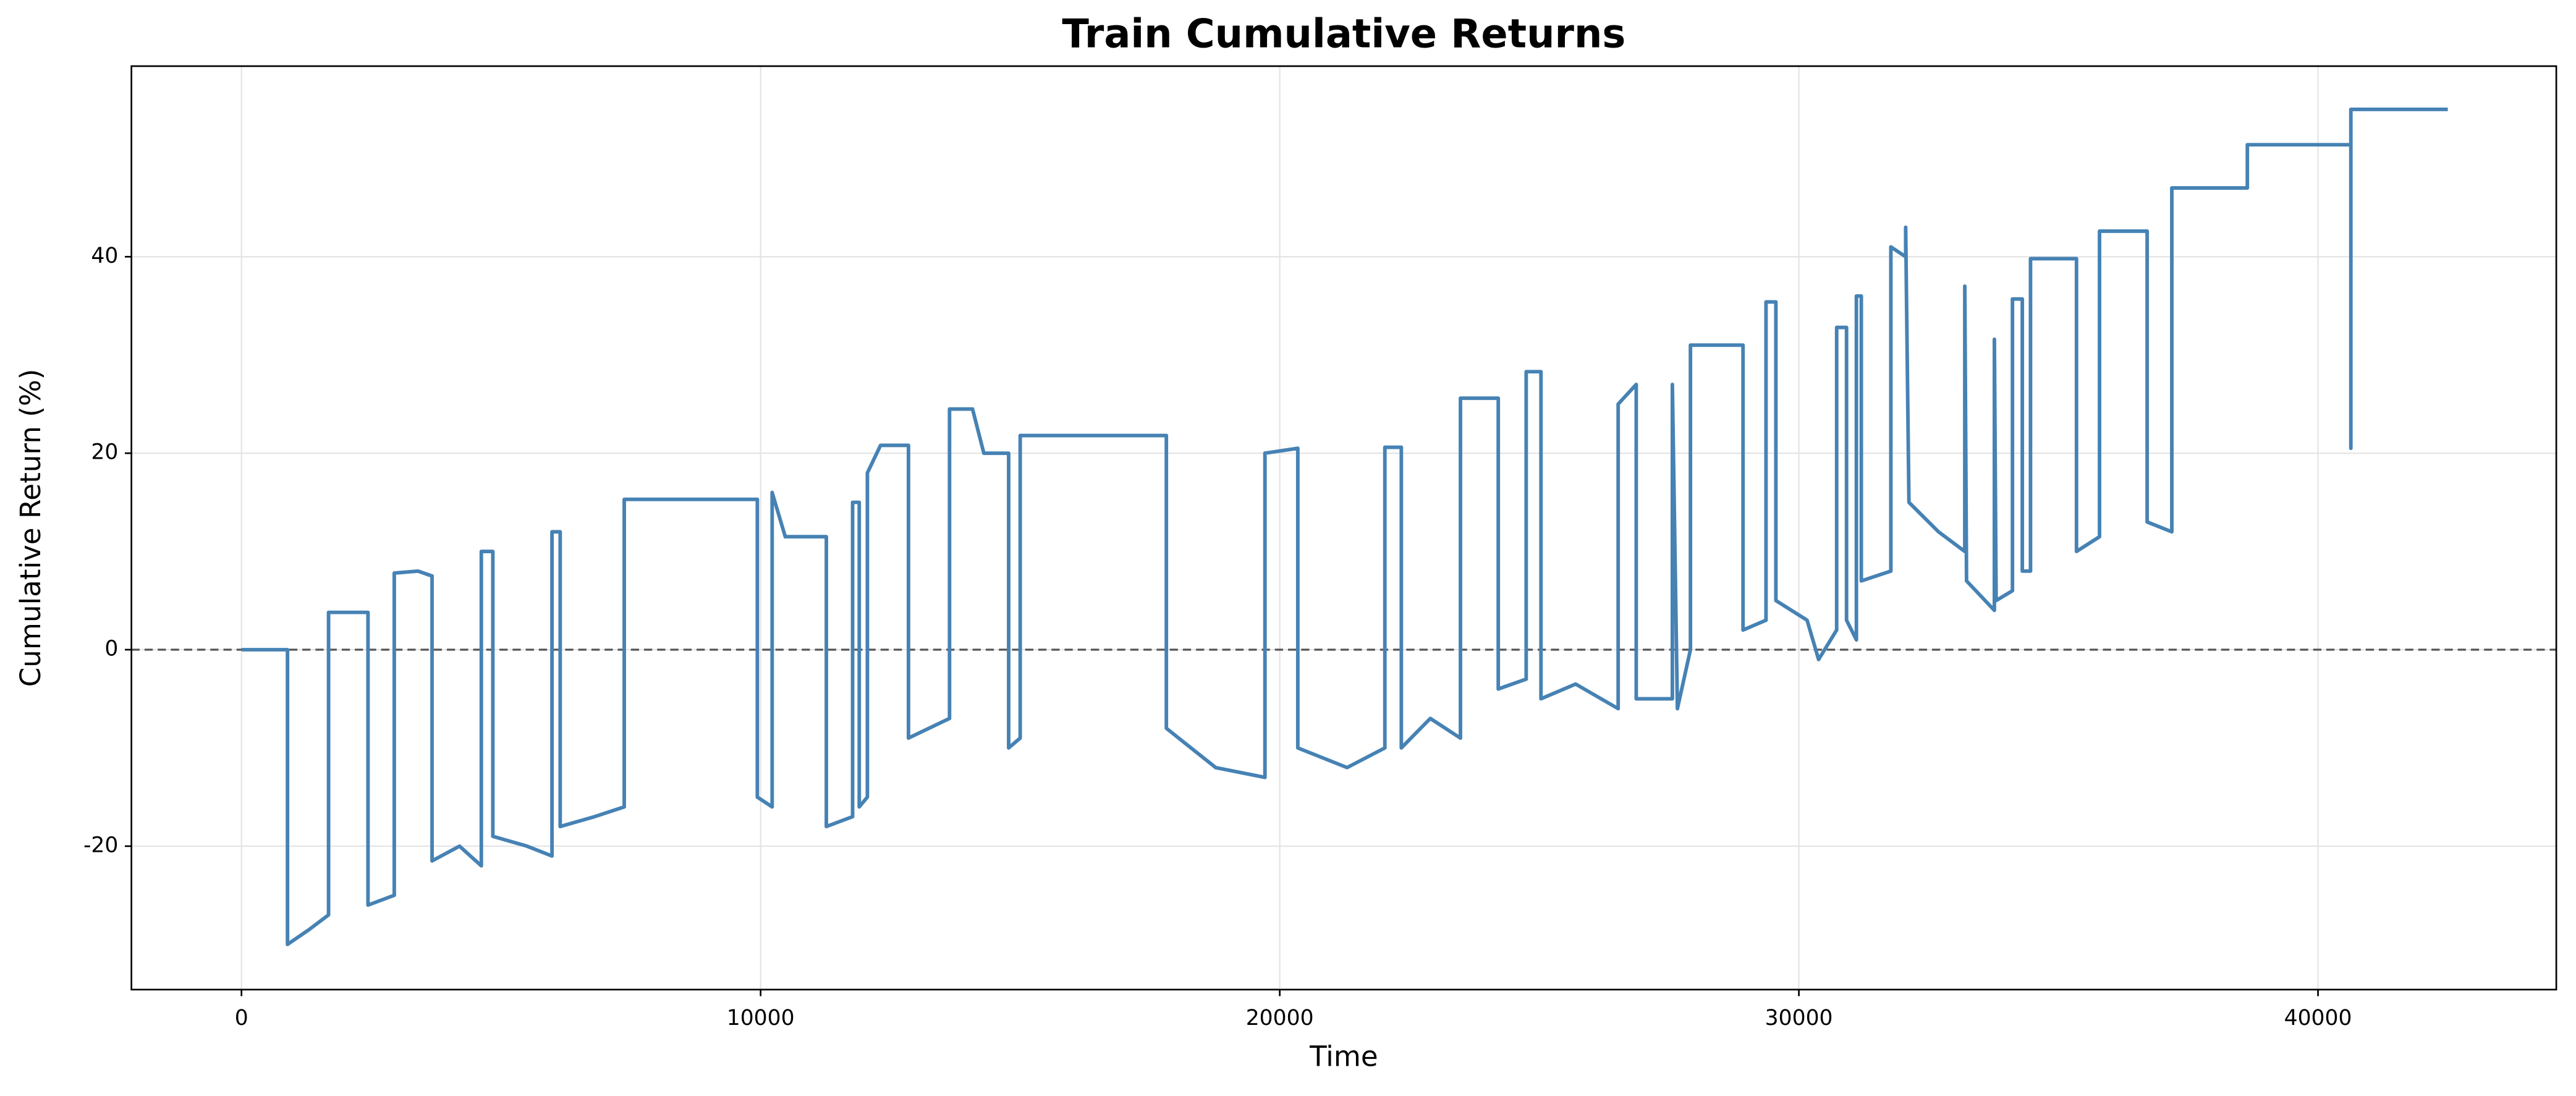  What do you see at coordinates (1799, 1018) in the screenshot?
I see `x-tick-label: 30000` at bounding box center [1799, 1018].